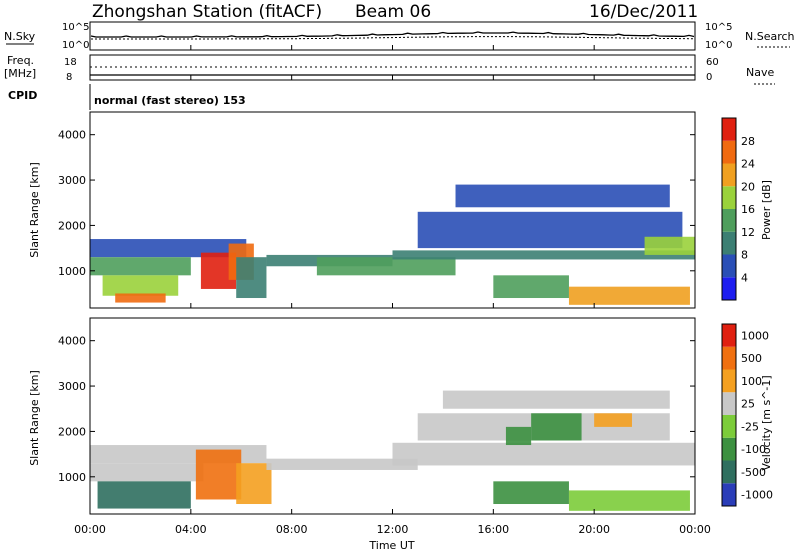 This screenshot has height=558, width=800. I want to click on date-label: 16/Dec/2011, so click(643, 12).